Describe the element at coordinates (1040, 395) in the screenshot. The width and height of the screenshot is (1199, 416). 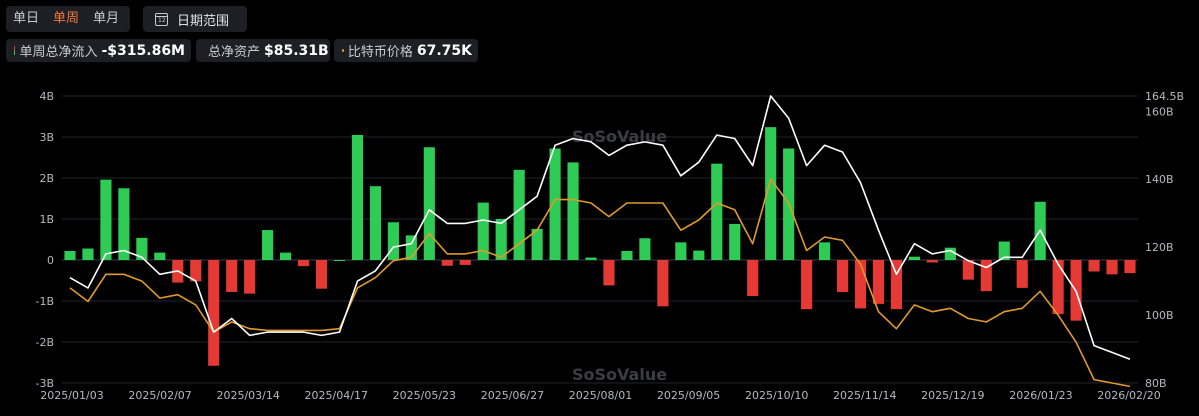
I see `x-axis-tick: 2026/01/23` at that location.